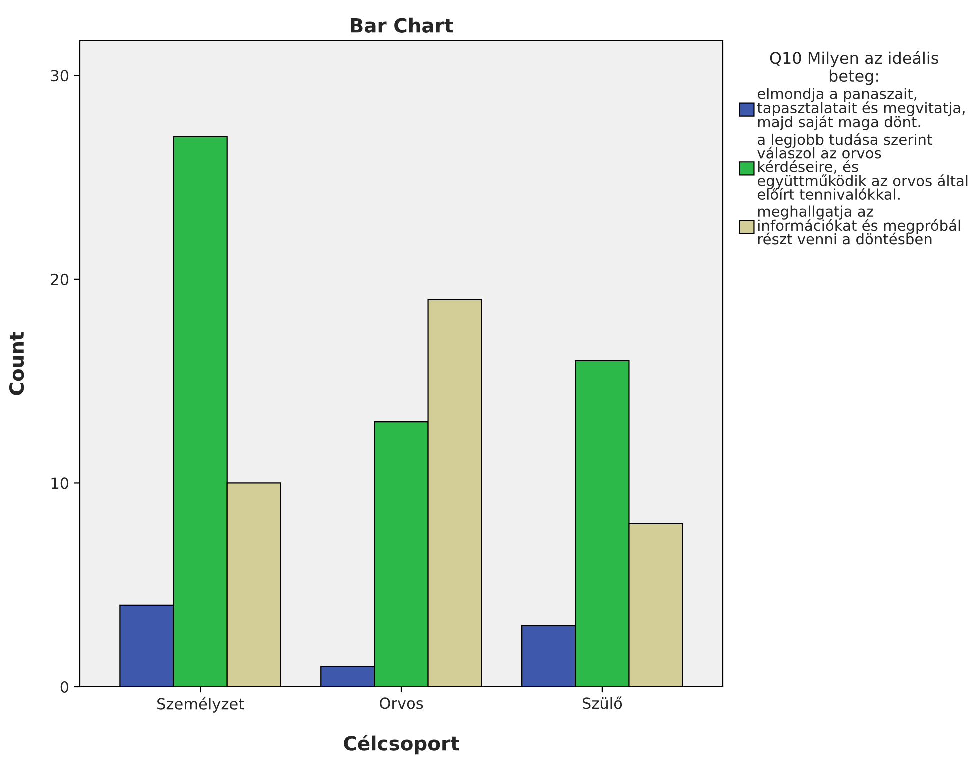 This screenshot has height=760, width=972. I want to click on x-tick-label: Orvos, so click(402, 704).